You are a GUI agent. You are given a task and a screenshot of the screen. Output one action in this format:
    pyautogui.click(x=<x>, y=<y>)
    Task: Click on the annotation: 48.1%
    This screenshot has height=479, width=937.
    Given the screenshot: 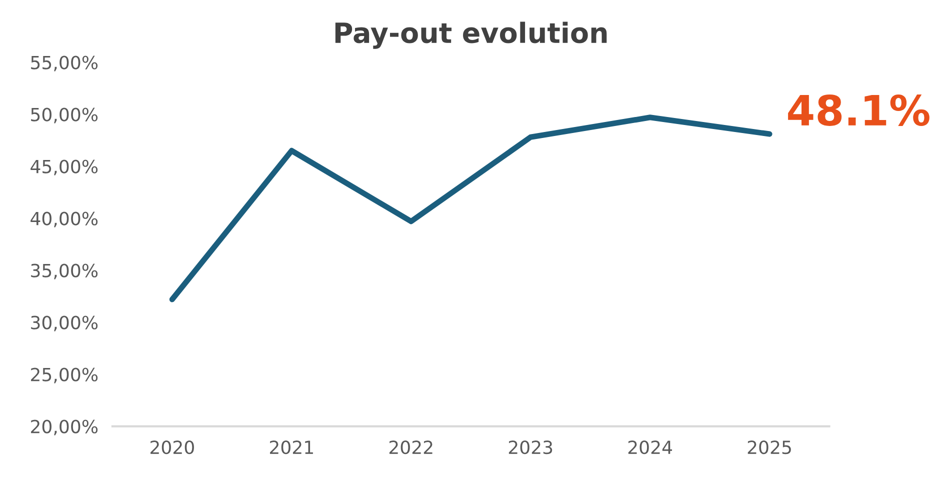 What is the action you would take?
    pyautogui.click(x=859, y=110)
    